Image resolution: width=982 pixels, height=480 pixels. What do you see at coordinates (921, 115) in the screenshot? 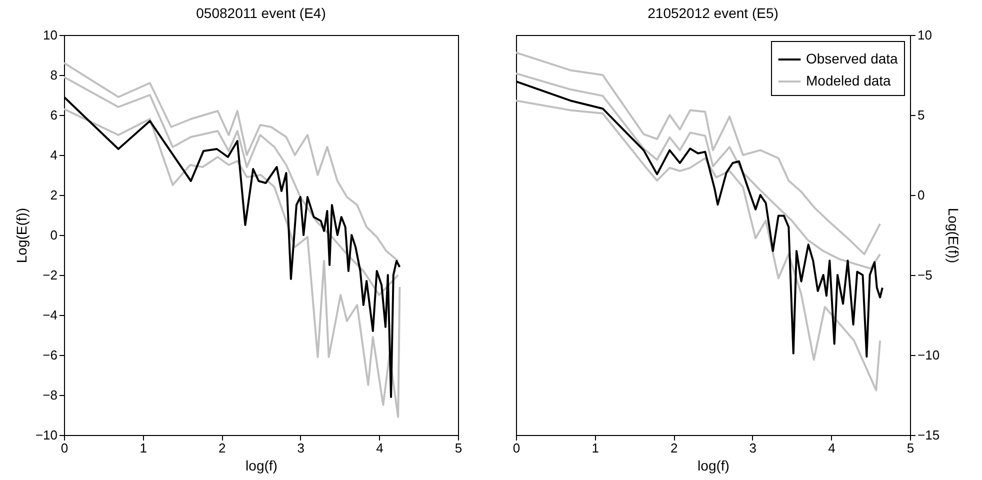
I see `y-tick-label: 5` at bounding box center [921, 115].